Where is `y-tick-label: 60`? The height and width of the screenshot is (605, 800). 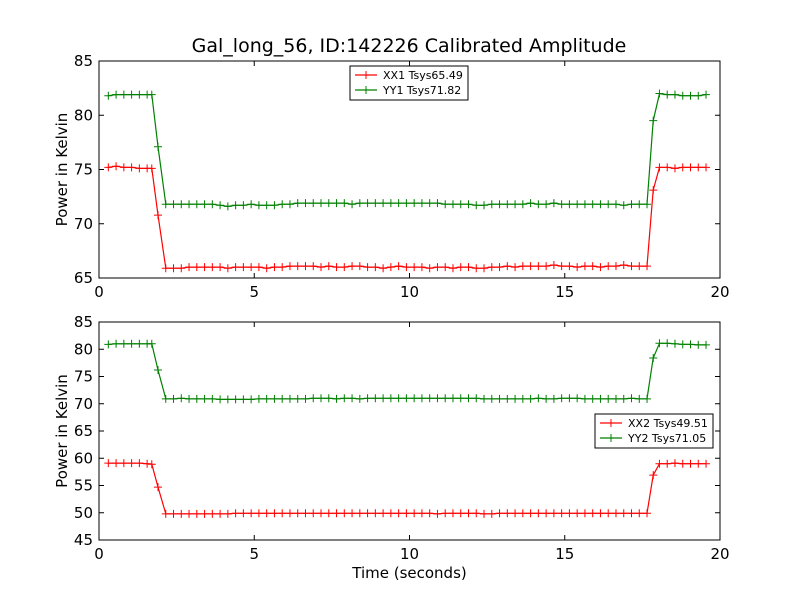
y-tick-label: 60 is located at coordinates (83, 458).